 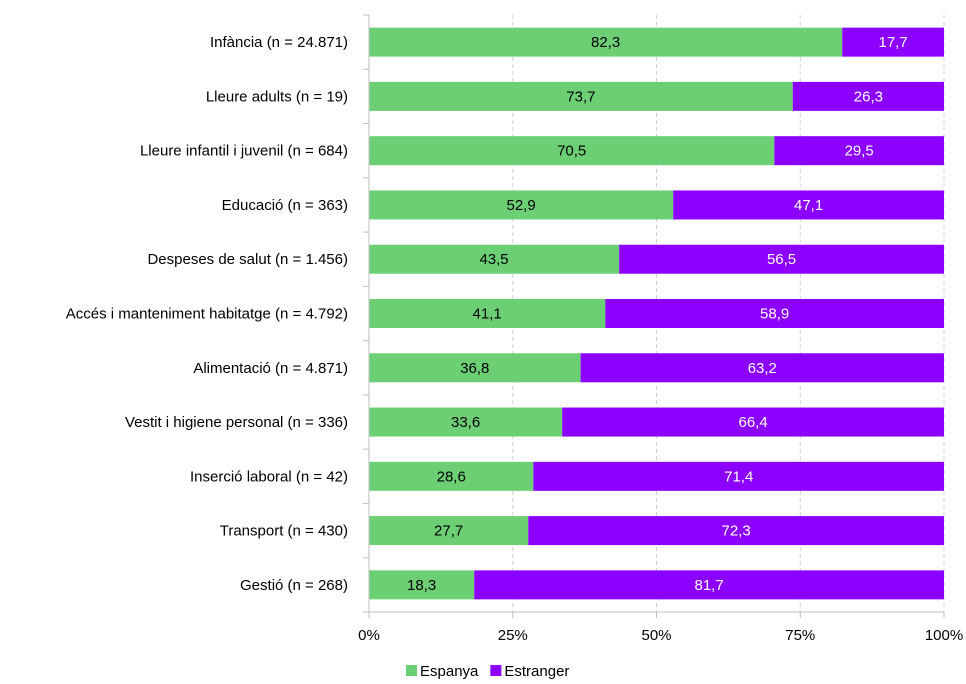 I want to click on data-label: 47,1, so click(x=808, y=205).